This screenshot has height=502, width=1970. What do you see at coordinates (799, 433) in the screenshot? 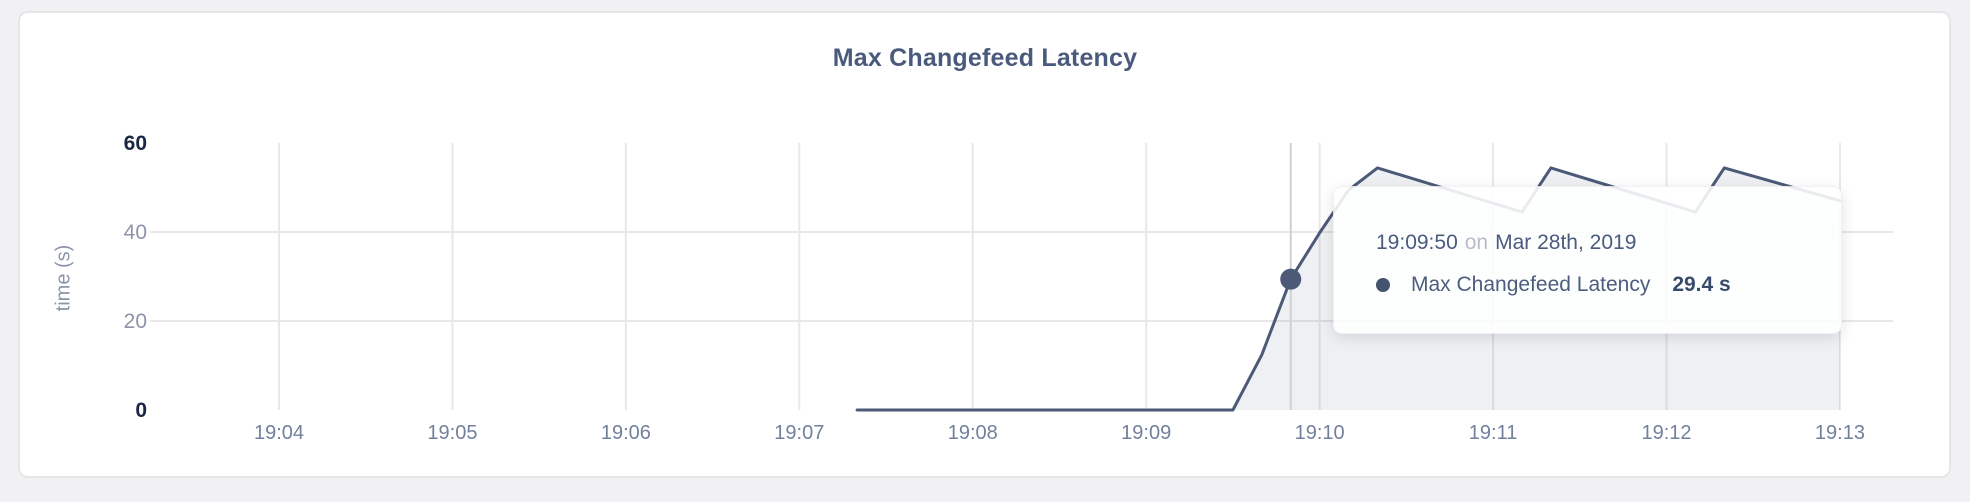
I see `x-tick-label: 19:07` at bounding box center [799, 433].